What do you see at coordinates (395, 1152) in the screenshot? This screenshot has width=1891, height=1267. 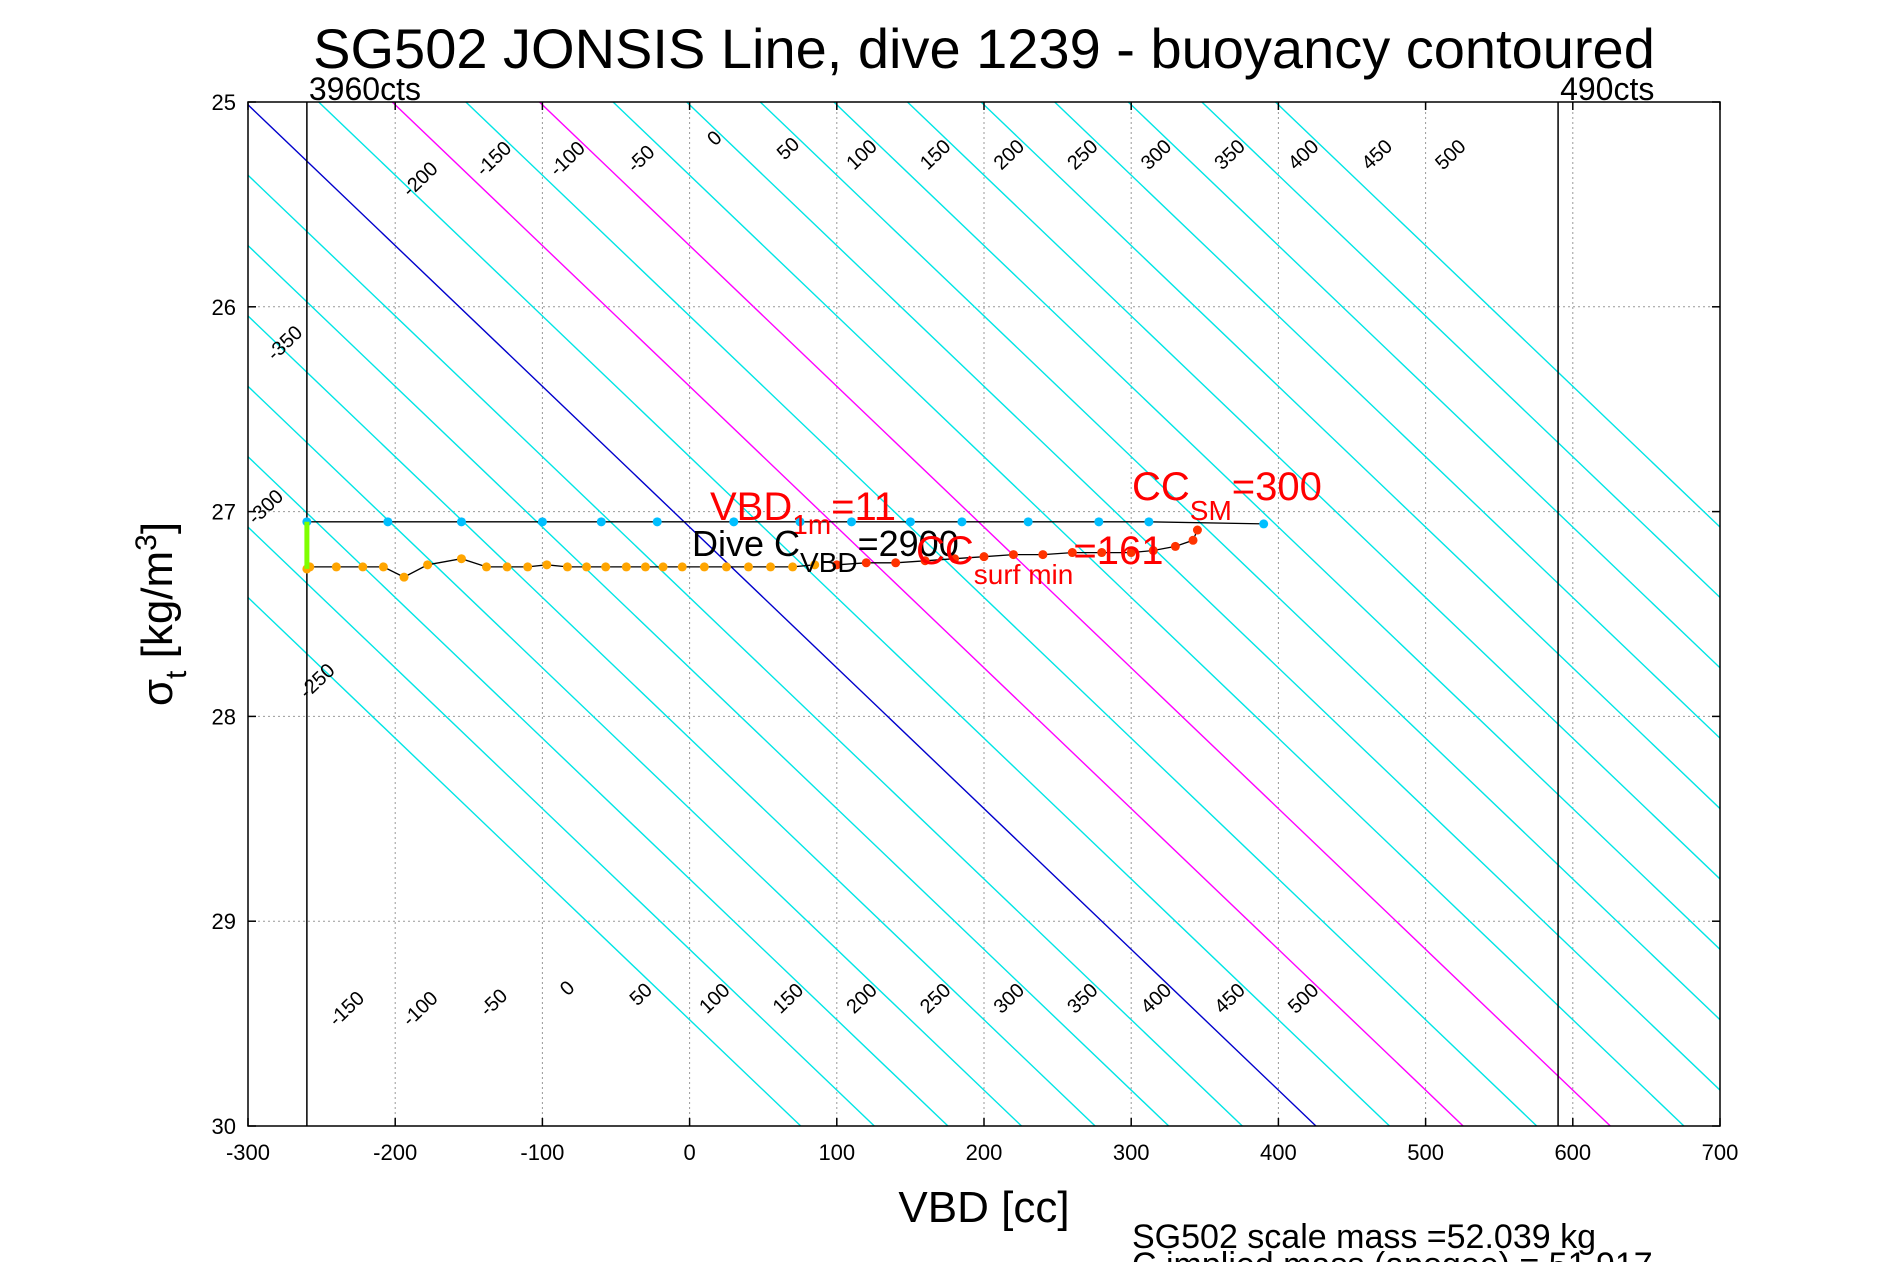 I see `x-tick-label: -200` at bounding box center [395, 1152].